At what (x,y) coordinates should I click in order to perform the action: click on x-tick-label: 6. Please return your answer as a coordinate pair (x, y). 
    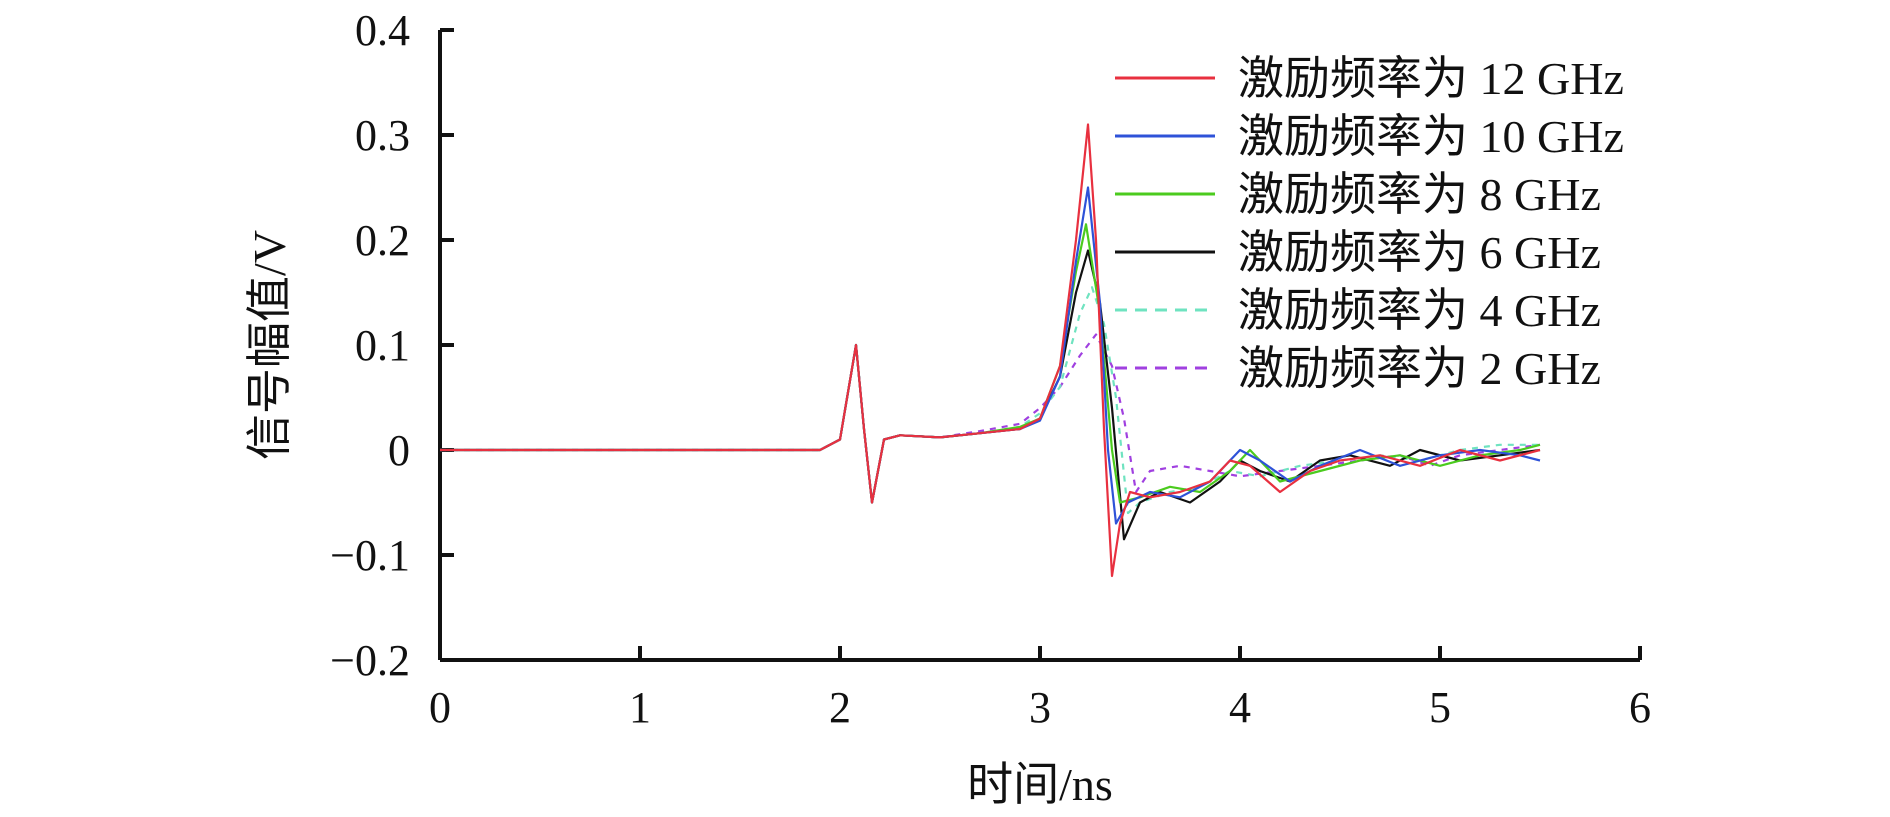
    Looking at the image, I should click on (1640, 707).